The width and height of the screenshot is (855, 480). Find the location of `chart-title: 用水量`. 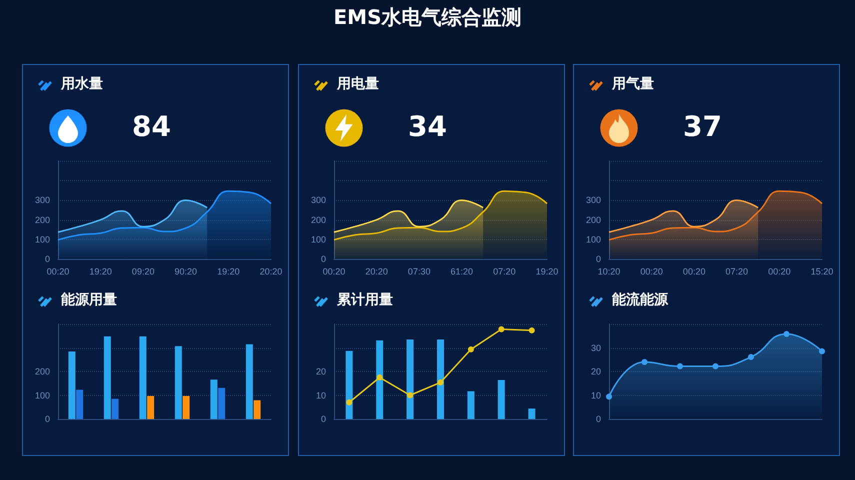

chart-title: 用水量 is located at coordinates (81, 84).